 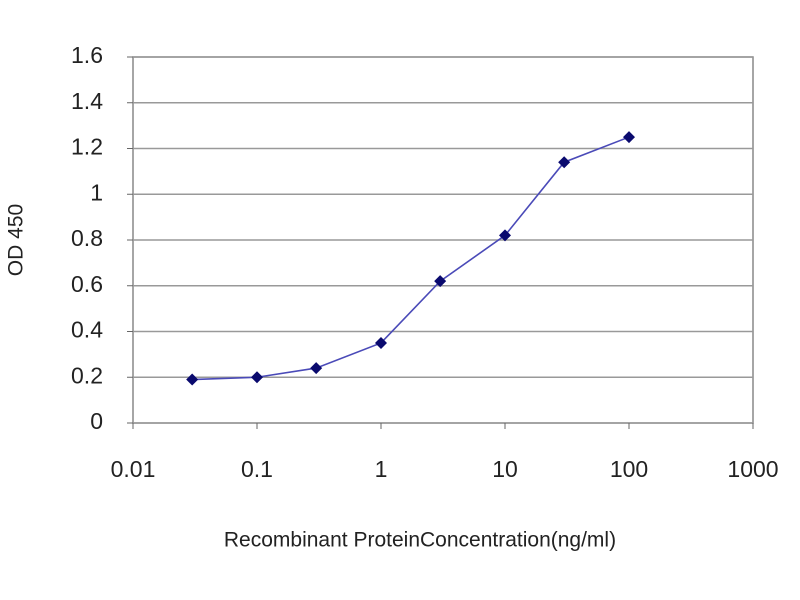 I want to click on y-tick-label: 0.2, so click(x=87, y=375).